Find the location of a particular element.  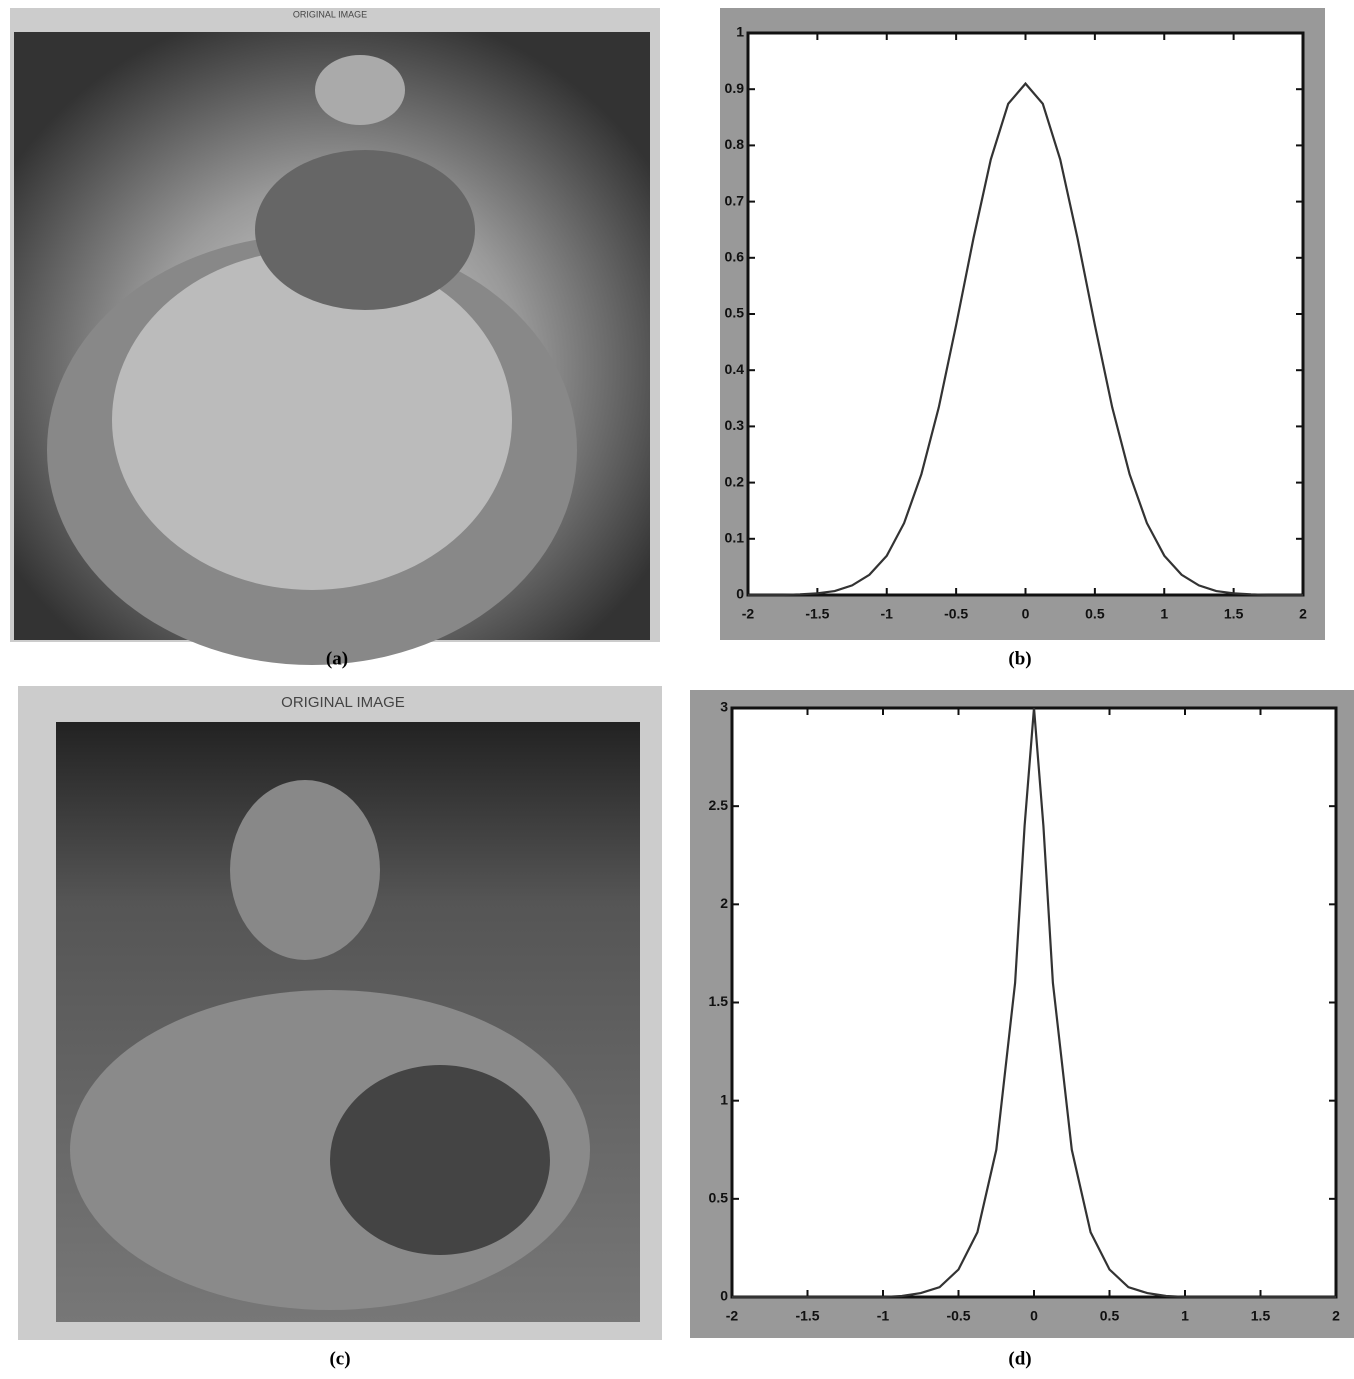

caption: (d) is located at coordinates (1019, 1358).